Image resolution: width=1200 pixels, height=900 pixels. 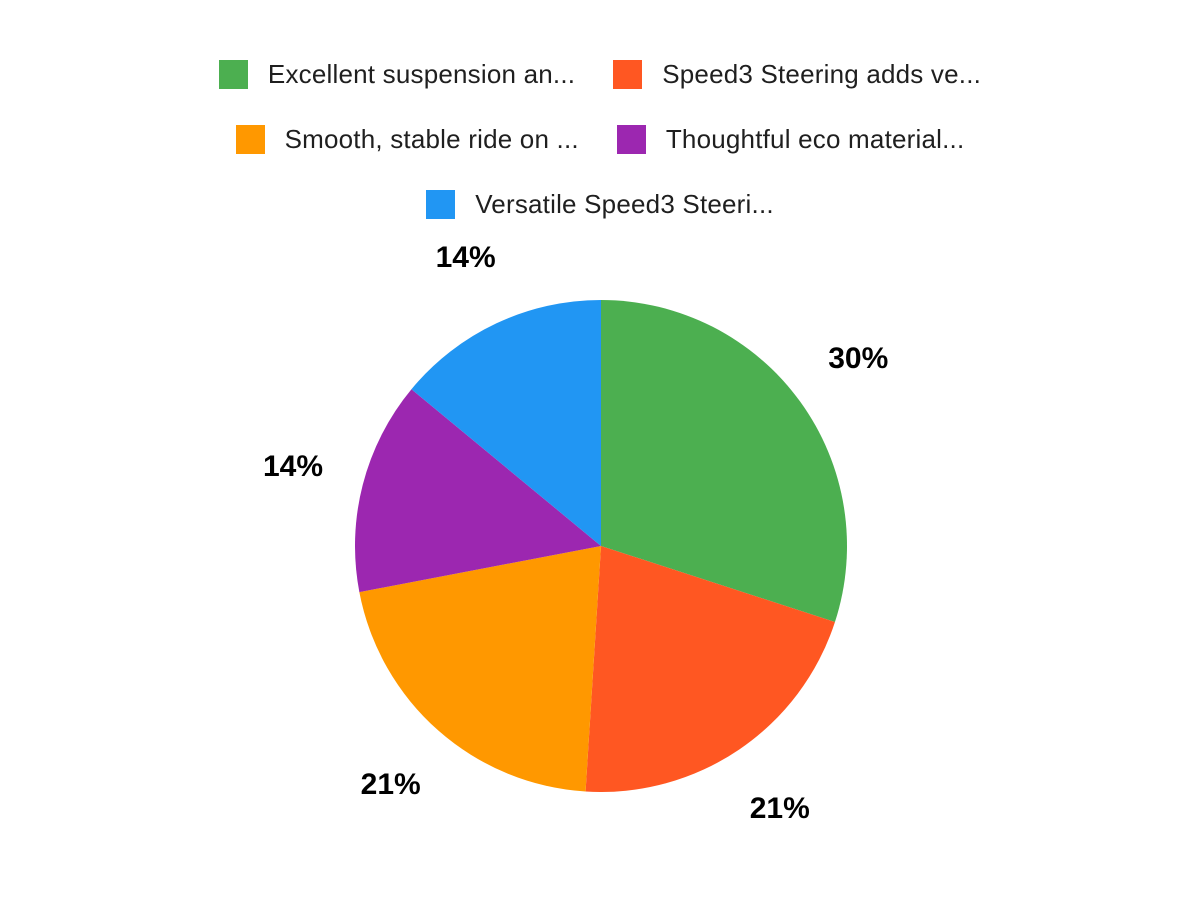 I want to click on slice-label-4: 14%, so click(x=465, y=258).